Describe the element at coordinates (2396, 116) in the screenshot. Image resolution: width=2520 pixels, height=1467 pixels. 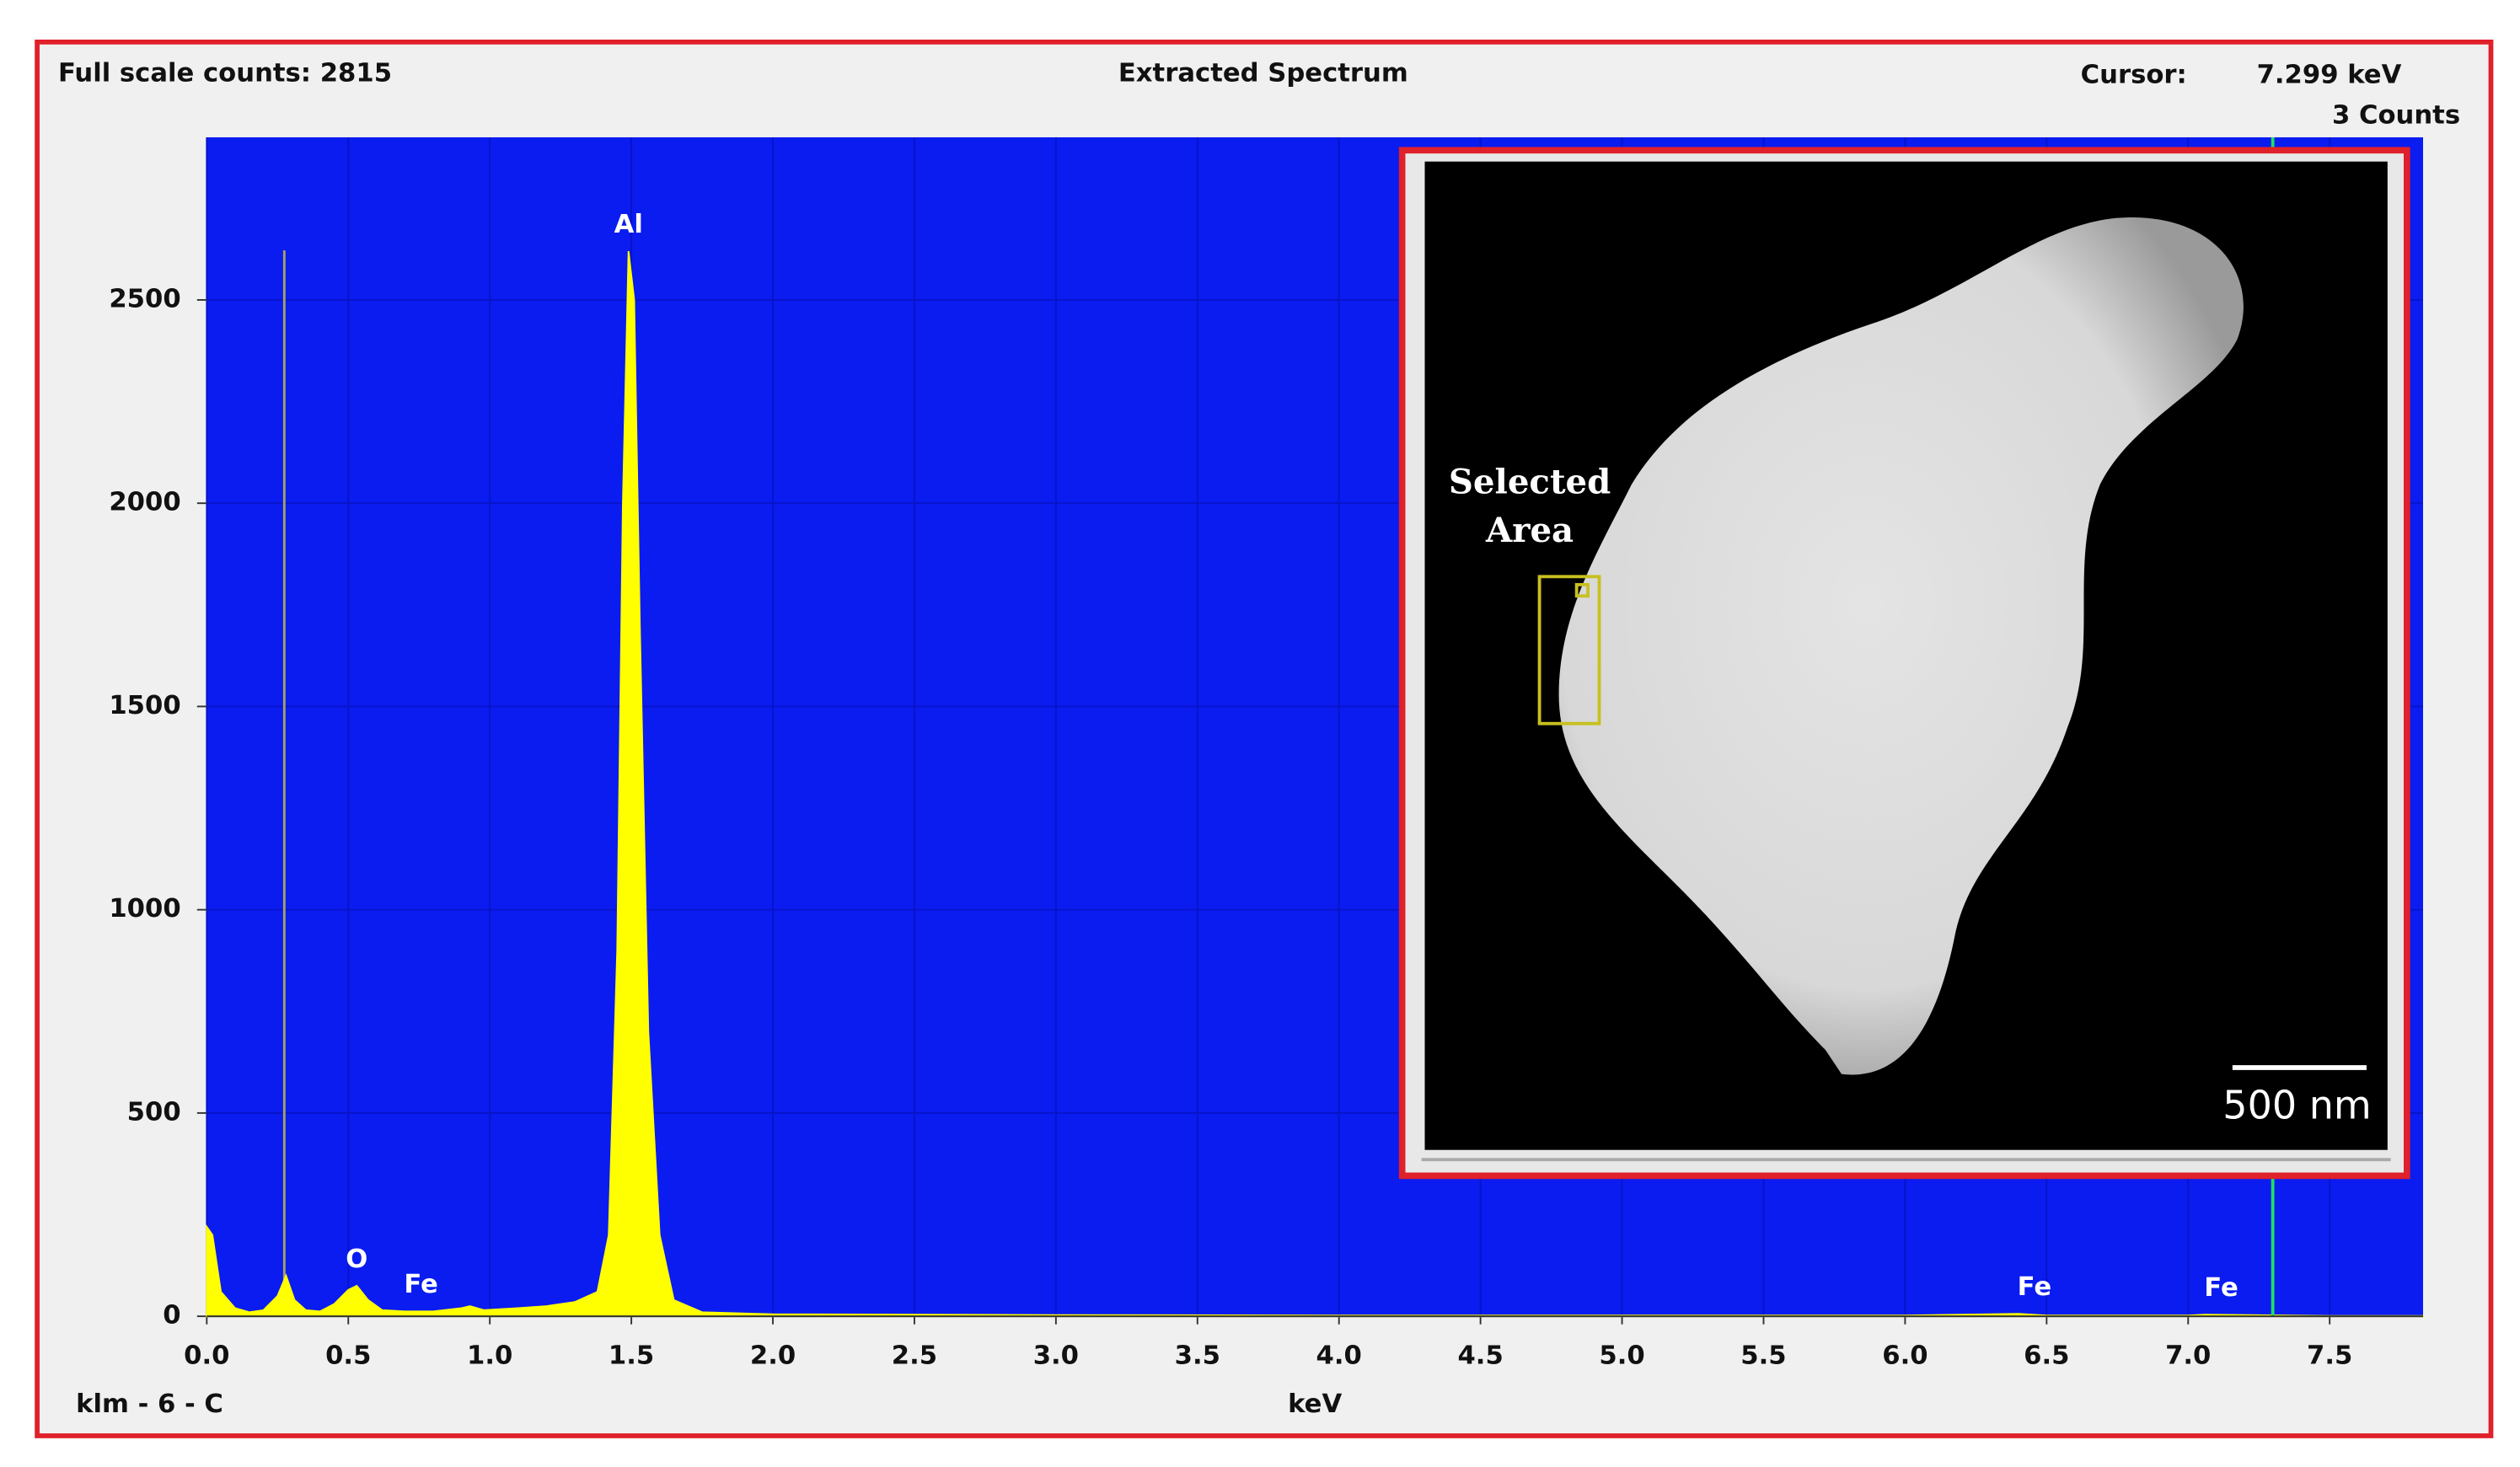
I see `cursor-counts: 3 Counts` at that location.